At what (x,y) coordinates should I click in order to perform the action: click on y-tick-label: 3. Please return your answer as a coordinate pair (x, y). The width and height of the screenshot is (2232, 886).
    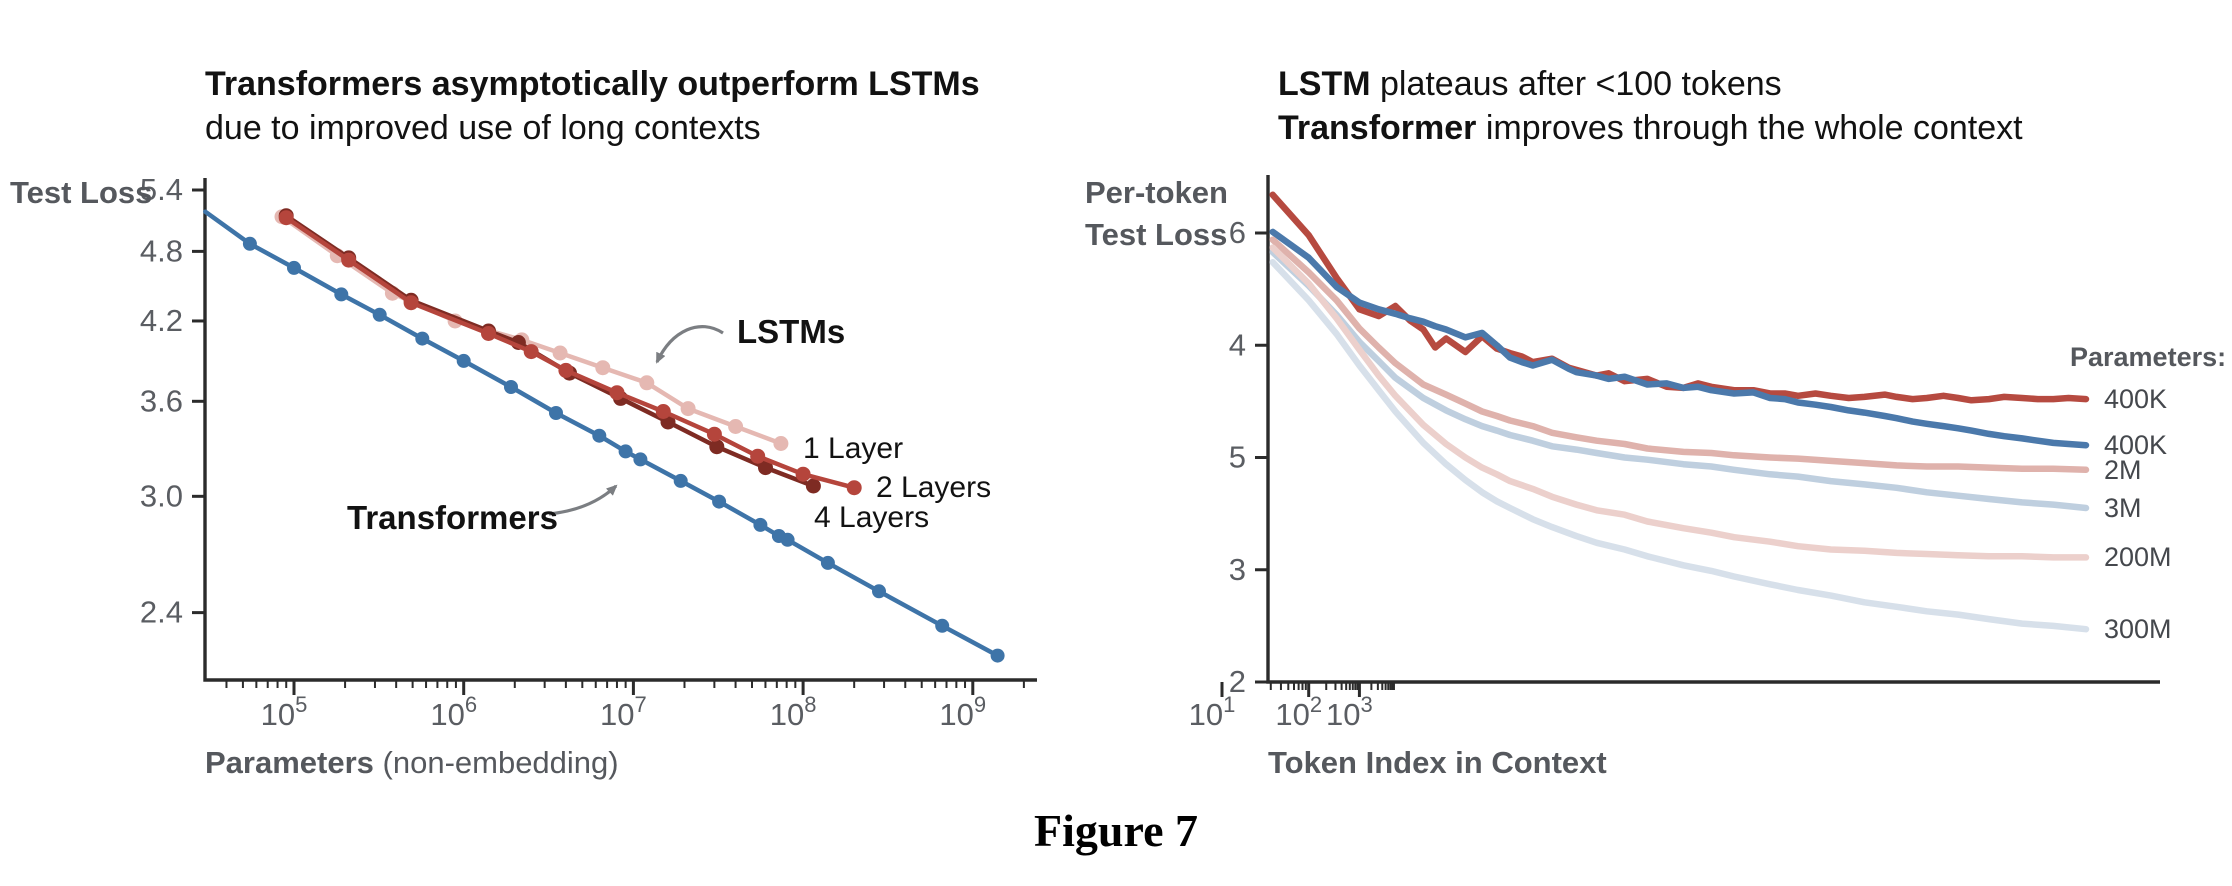
    Looking at the image, I should click on (1237, 569).